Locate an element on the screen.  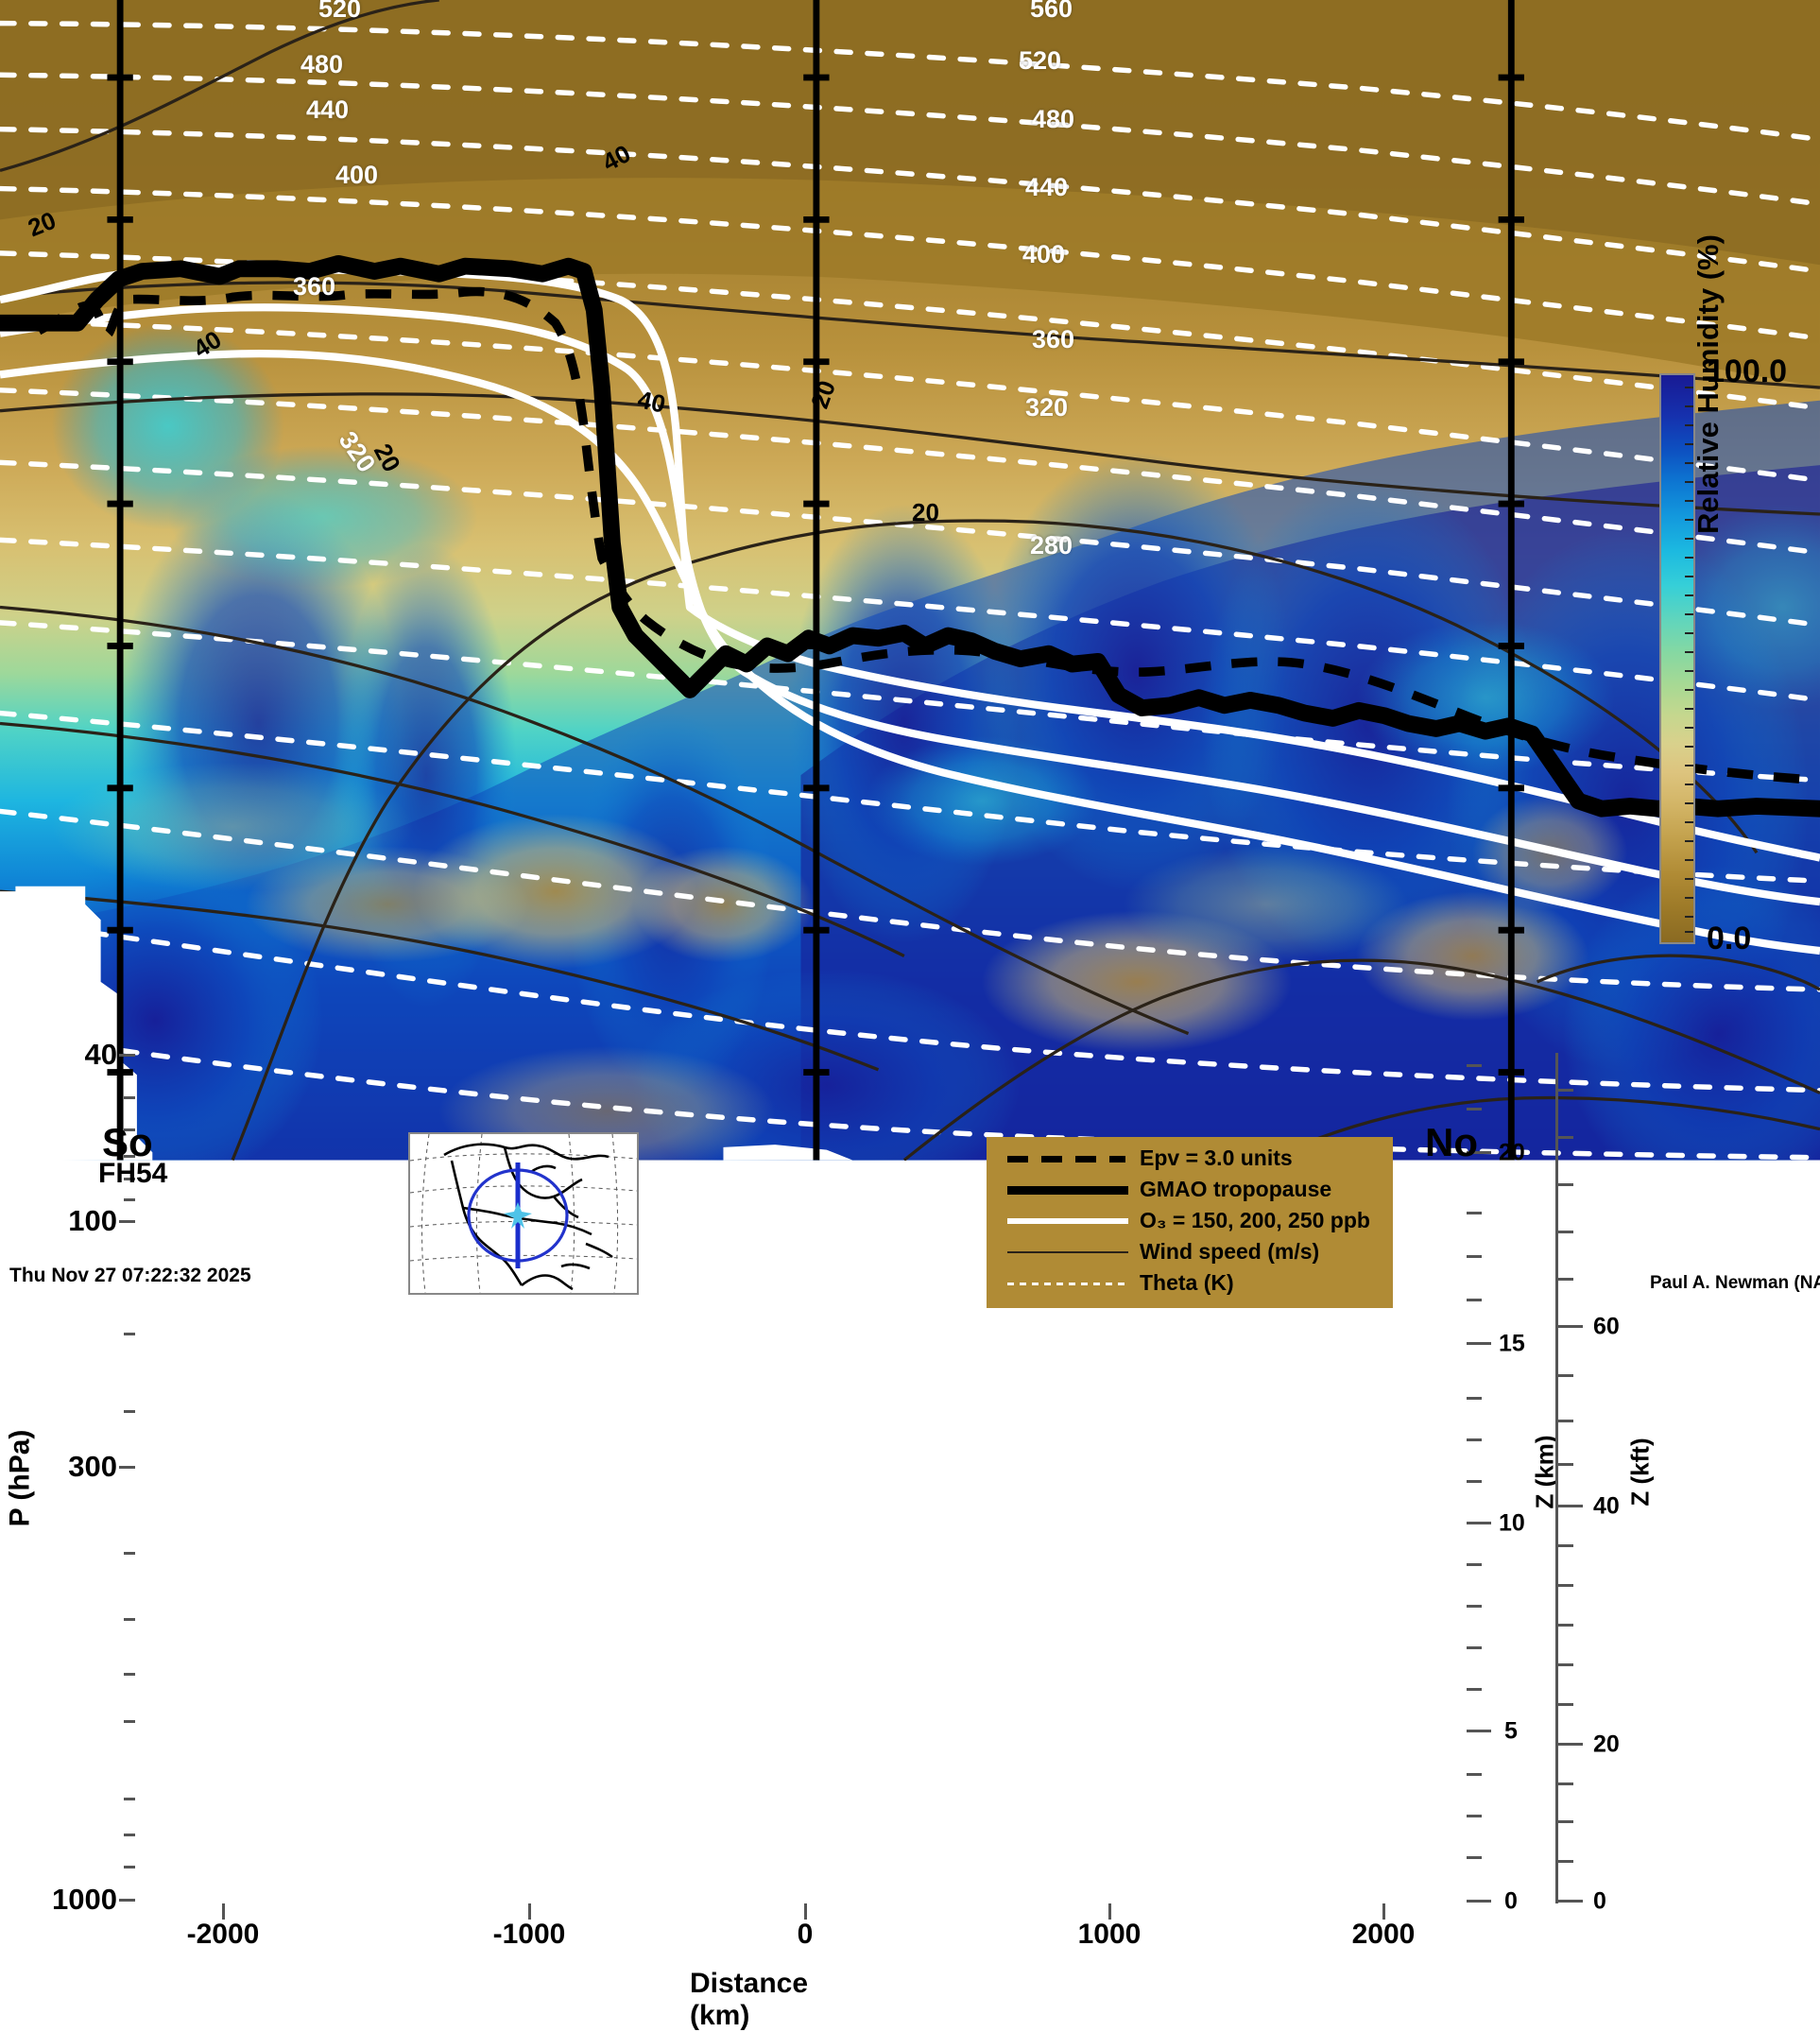
white-dotted-line-icon is located at coordinates (1073, 1283).